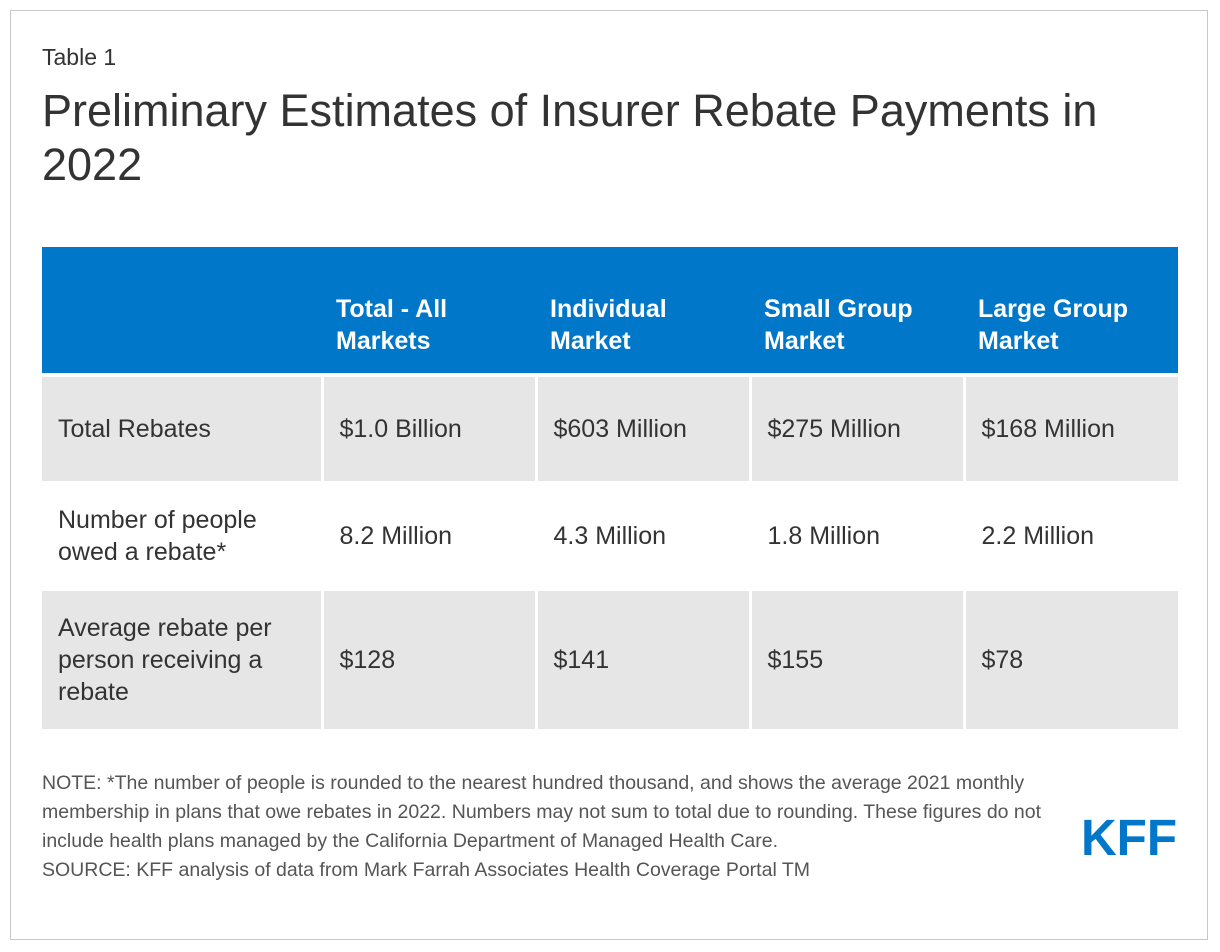 The image size is (1220, 952). I want to click on table-cell: $275 Million, so click(856, 428).